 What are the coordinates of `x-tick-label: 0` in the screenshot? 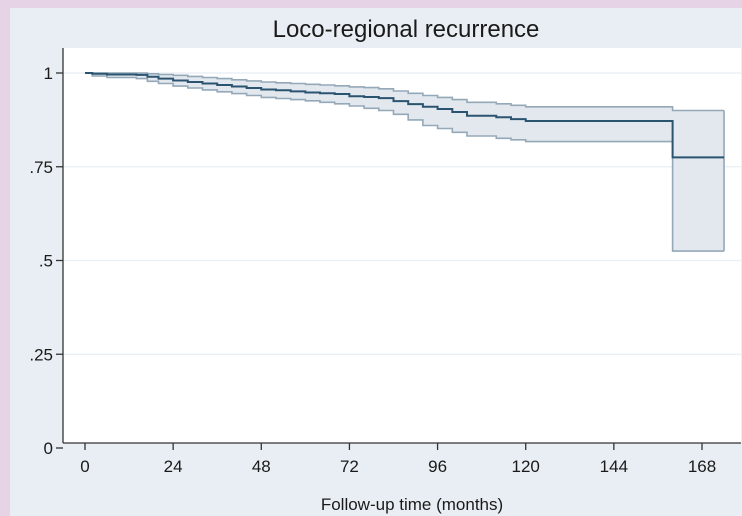 It's located at (84, 466).